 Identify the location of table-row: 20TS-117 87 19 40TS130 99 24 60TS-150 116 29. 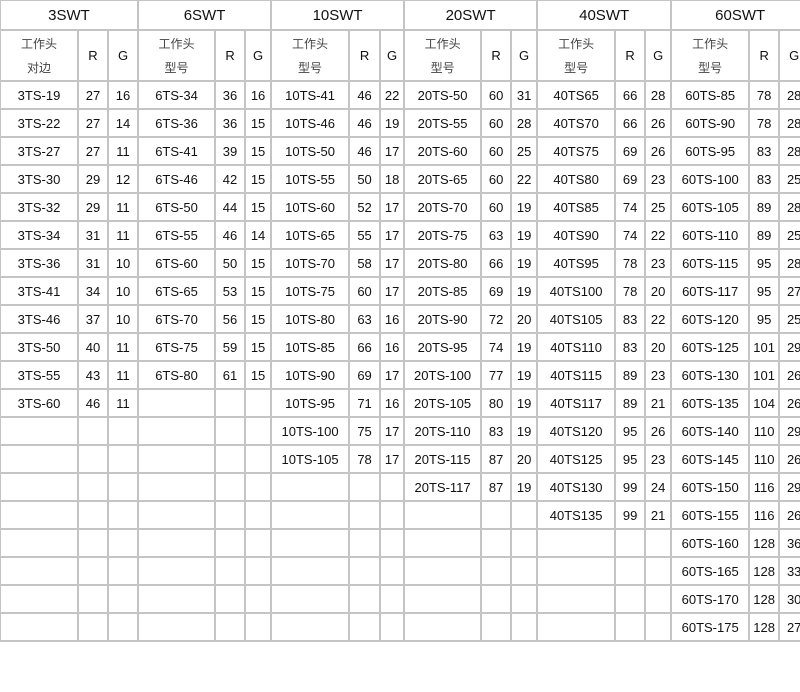
(400, 487).